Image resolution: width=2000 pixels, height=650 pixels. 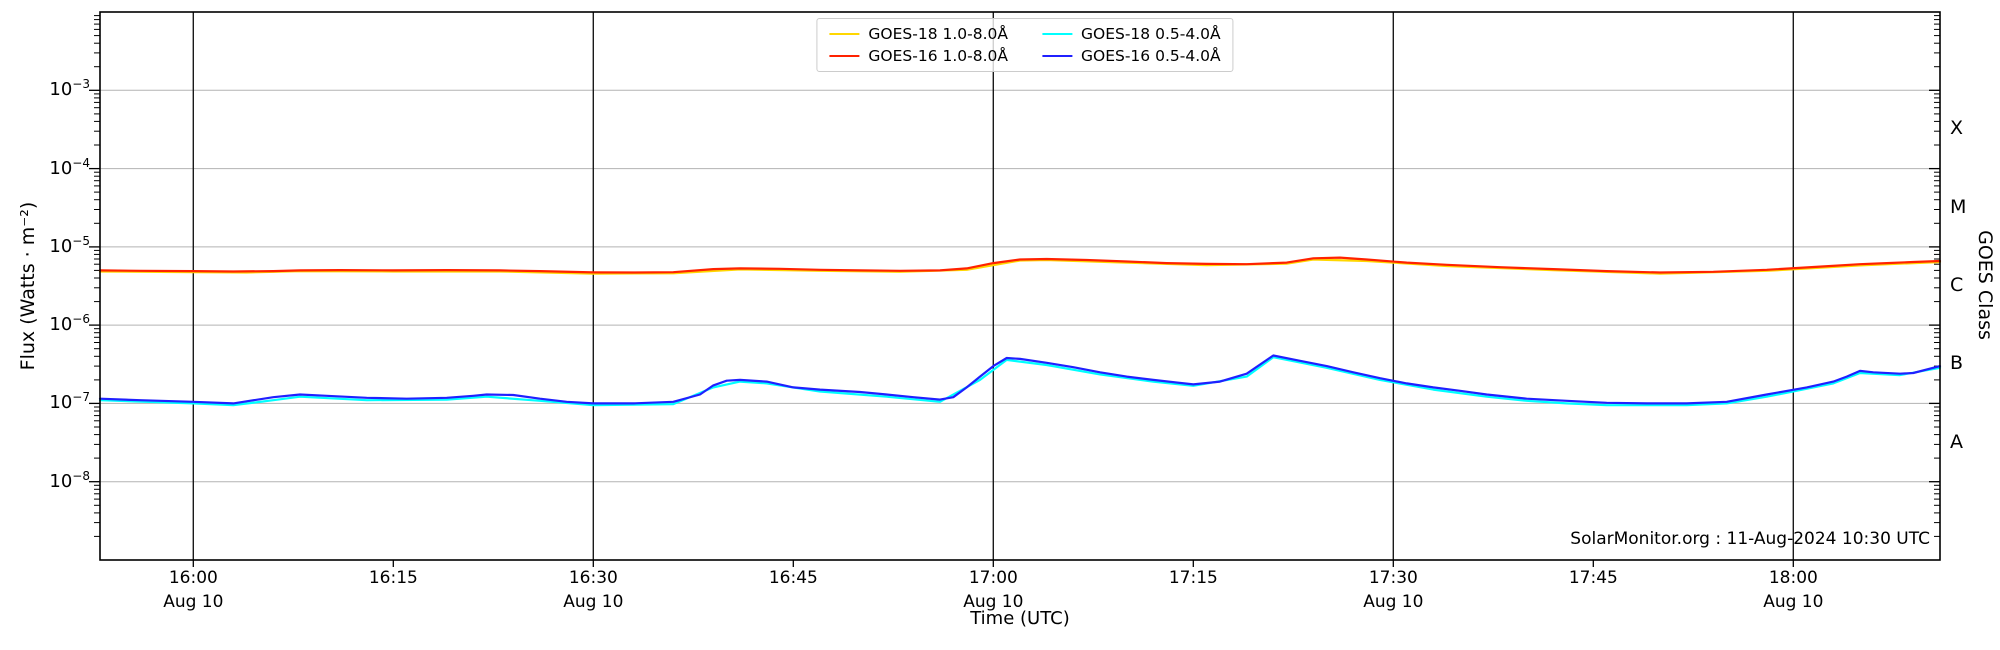 What do you see at coordinates (393, 578) in the screenshot?
I see `x-tick-label: 16:15` at bounding box center [393, 578].